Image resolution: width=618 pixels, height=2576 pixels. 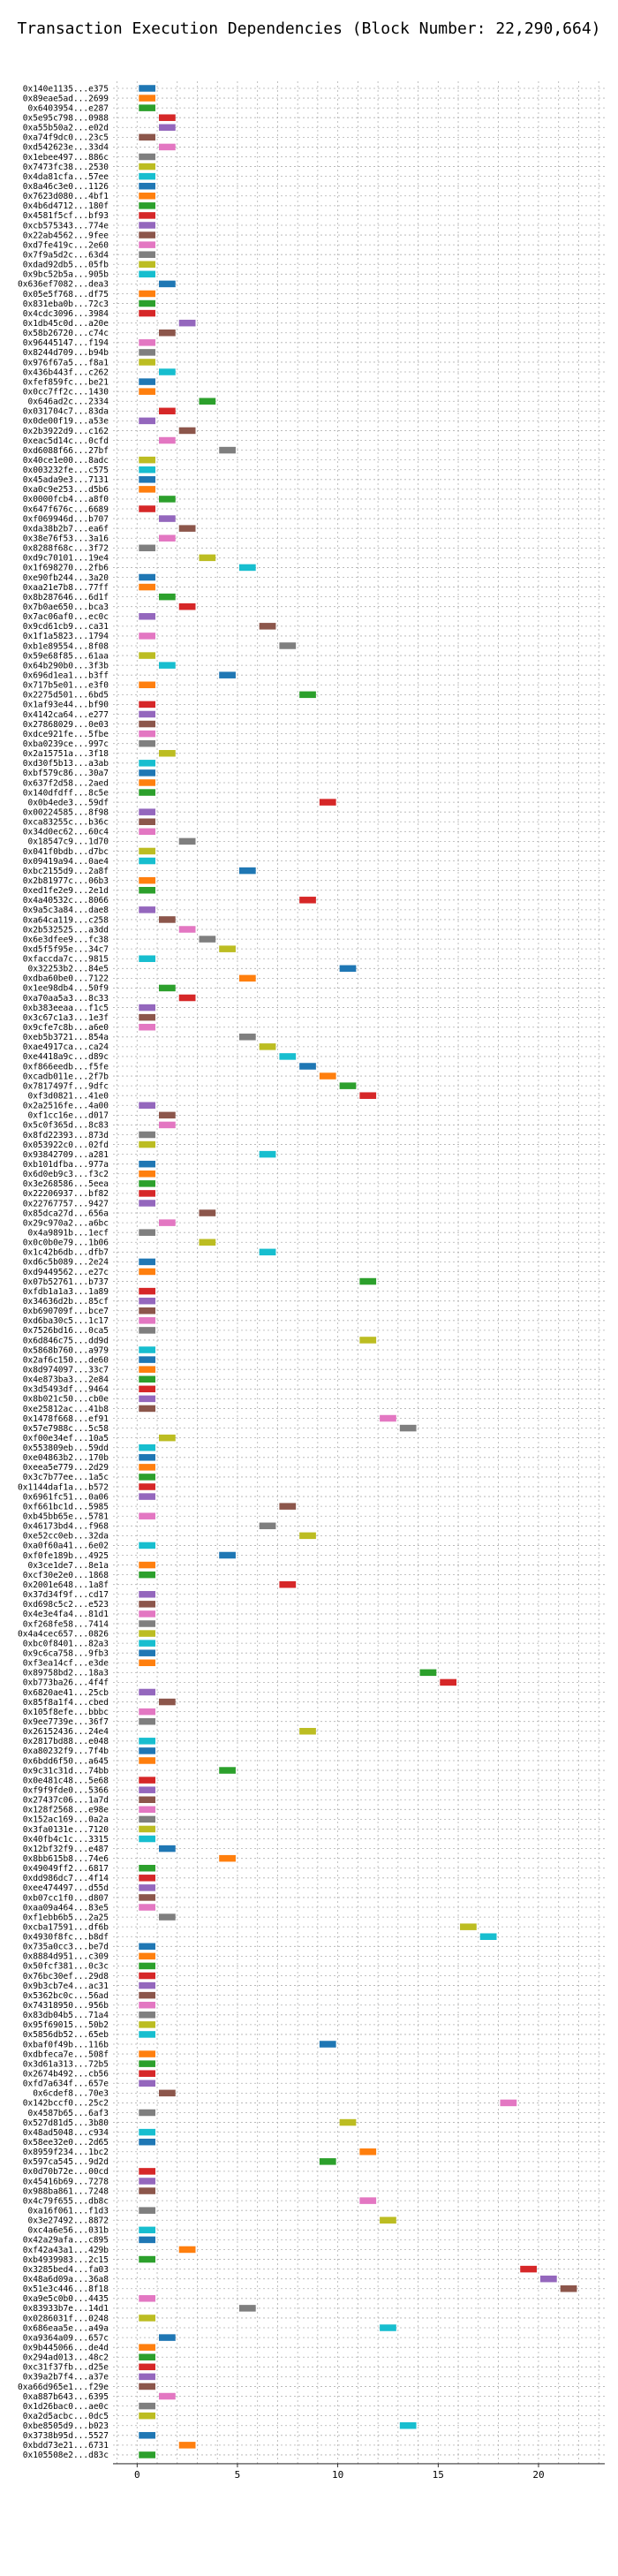 What do you see at coordinates (66, 529) in the screenshot?
I see `y-tick-label: 0xda38b2b7...ea6f` at bounding box center [66, 529].